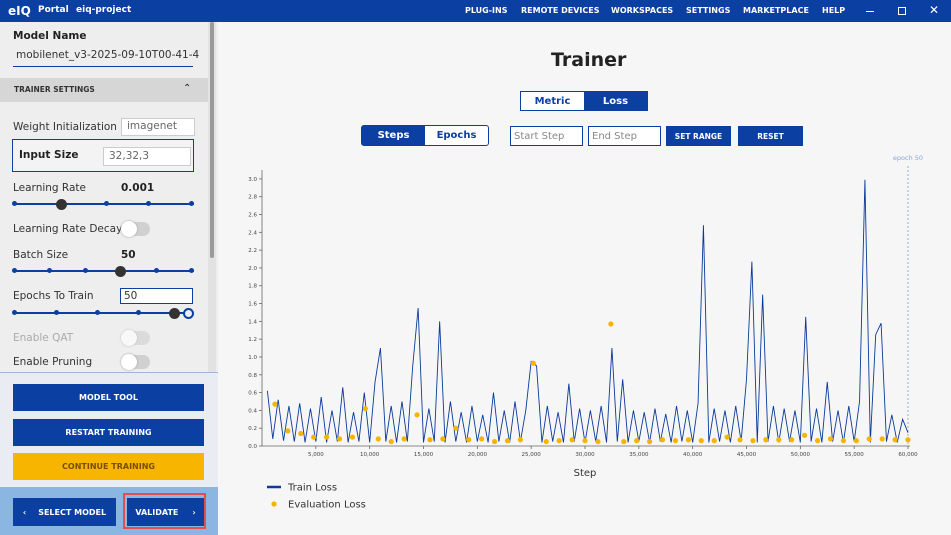 The width and height of the screenshot is (951, 535). What do you see at coordinates (53, 296) in the screenshot?
I see `epochs-label: Epochs To Train` at bounding box center [53, 296].